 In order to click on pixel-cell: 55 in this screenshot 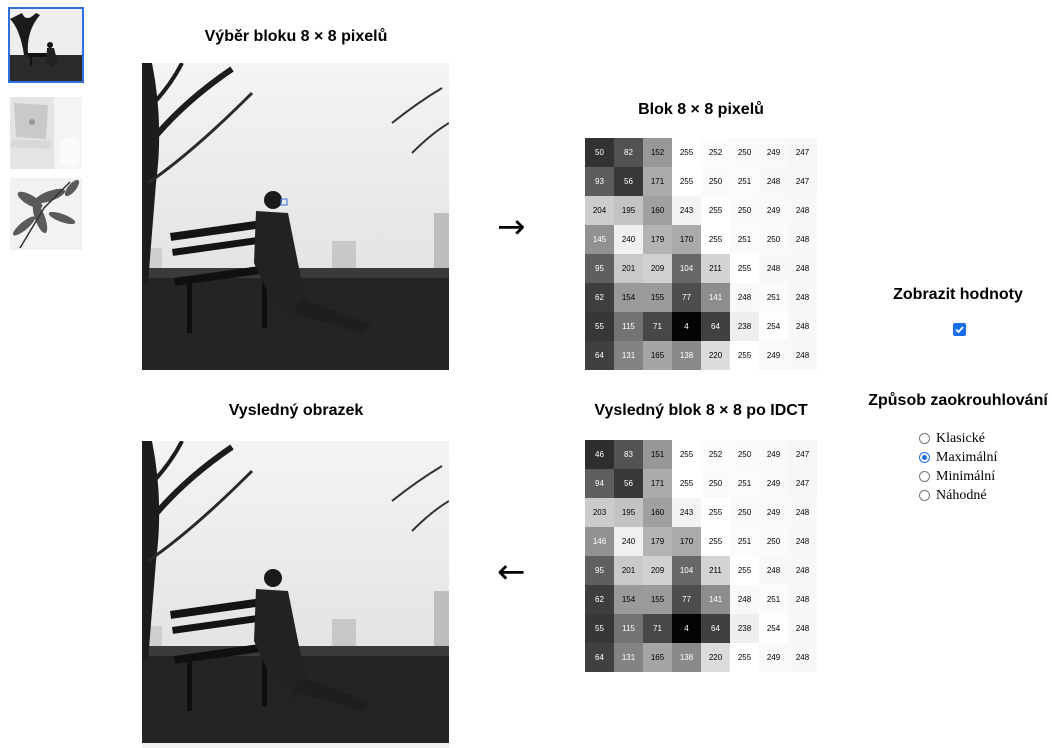, I will do `click(599, 326)`.